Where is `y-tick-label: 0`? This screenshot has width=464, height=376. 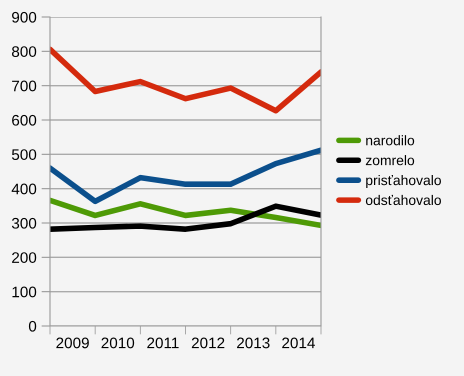
y-tick-label: 0 is located at coordinates (32, 326).